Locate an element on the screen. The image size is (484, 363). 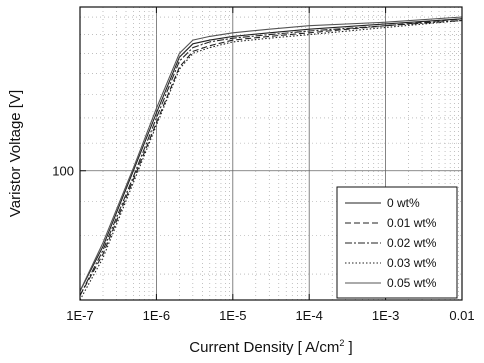
x-tick-label: 1E-6 is located at coordinates (156, 315).